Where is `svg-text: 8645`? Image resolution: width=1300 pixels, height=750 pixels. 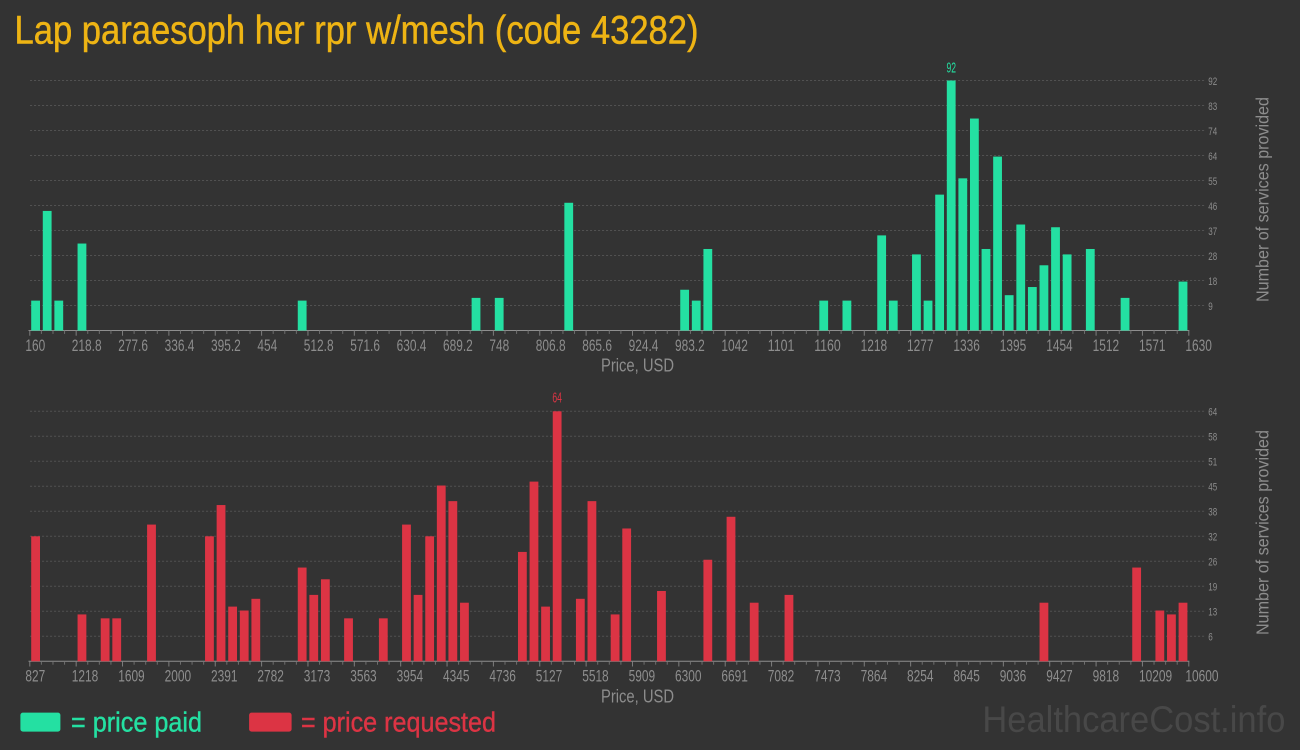
svg-text: 8645 is located at coordinates (966, 676).